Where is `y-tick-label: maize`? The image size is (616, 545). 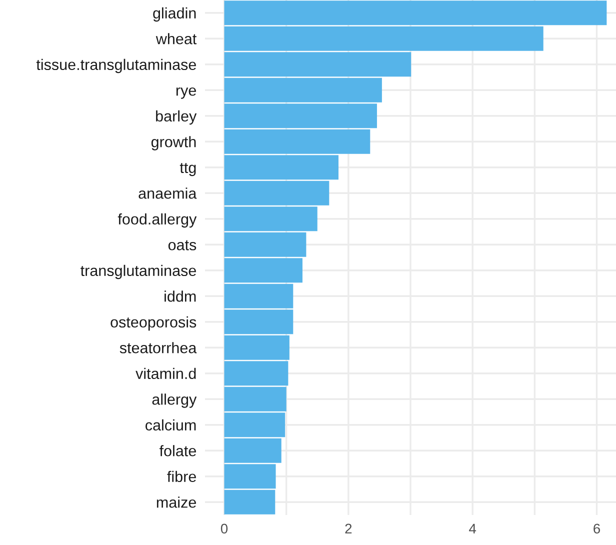 y-tick-label: maize is located at coordinates (176, 502).